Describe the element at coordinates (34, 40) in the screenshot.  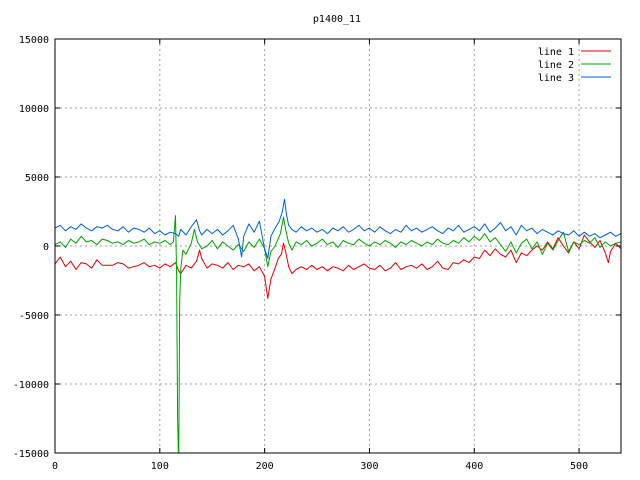
I see `y-tick-label-6: 15000` at that location.